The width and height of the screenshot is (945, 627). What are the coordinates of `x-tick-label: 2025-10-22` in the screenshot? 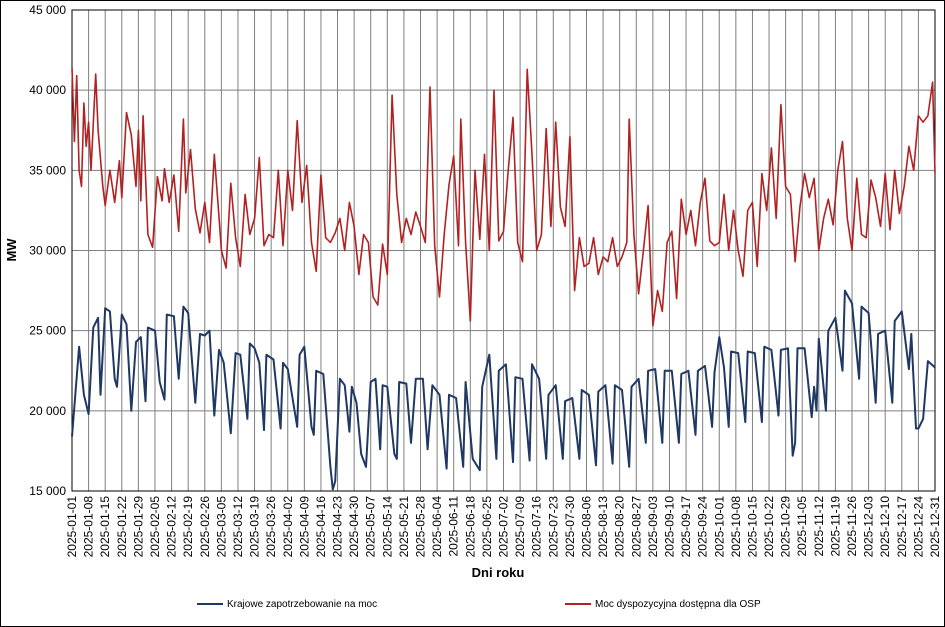 It's located at (769, 527).